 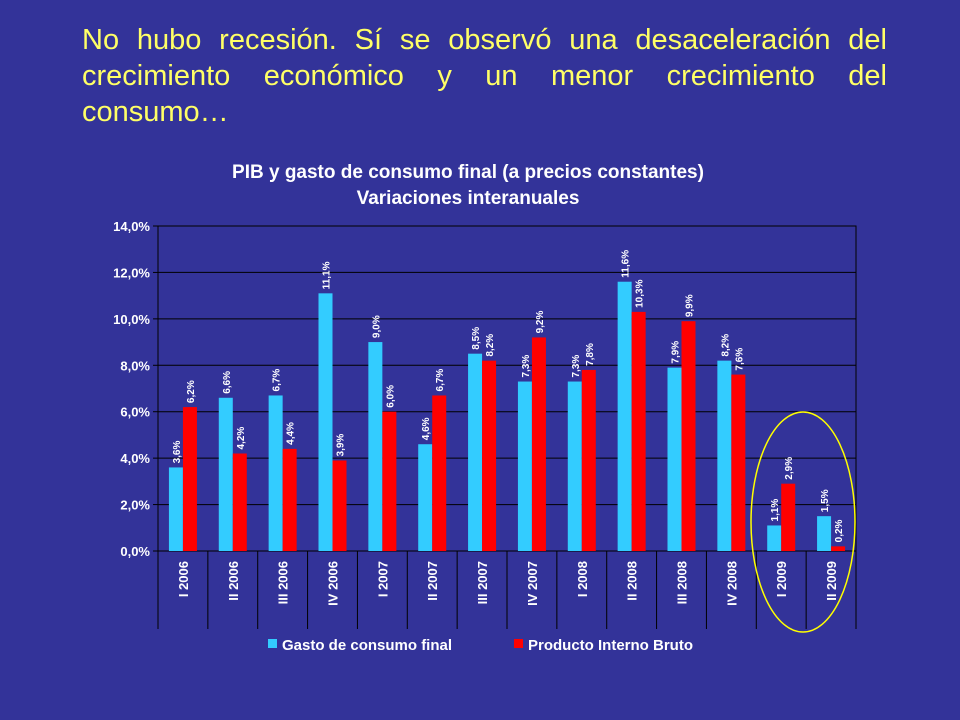 What do you see at coordinates (803, 522) in the screenshot?
I see `highlight-ellipse` at bounding box center [803, 522].